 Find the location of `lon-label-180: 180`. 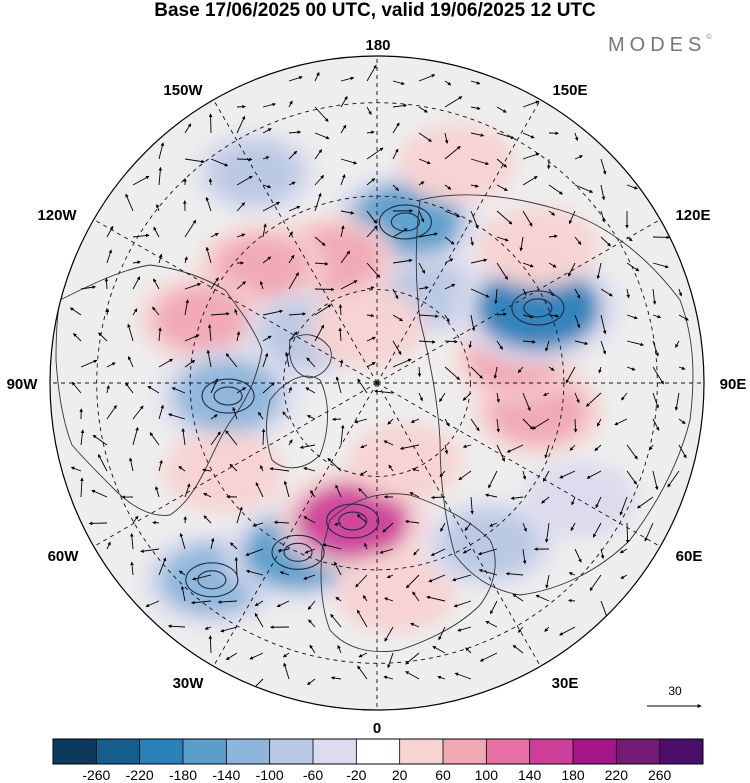

lon-label-180: 180 is located at coordinates (377, 45).